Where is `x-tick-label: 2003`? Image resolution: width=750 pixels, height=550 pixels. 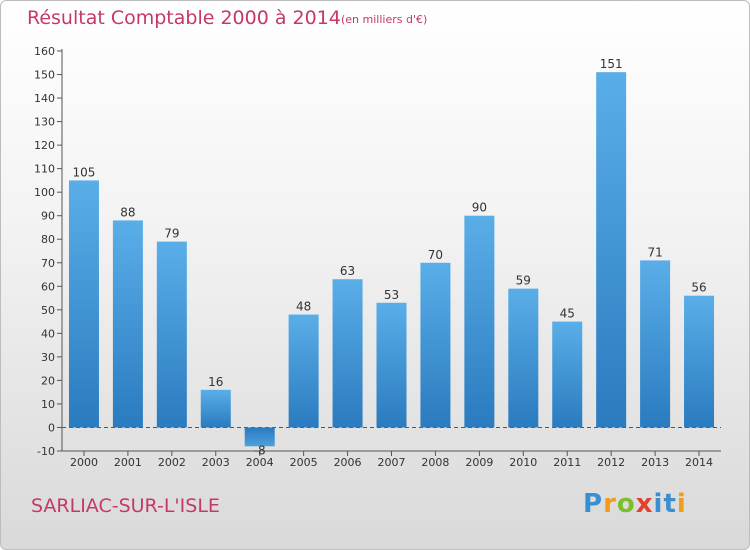
x-tick-label: 2003 is located at coordinates (216, 462).